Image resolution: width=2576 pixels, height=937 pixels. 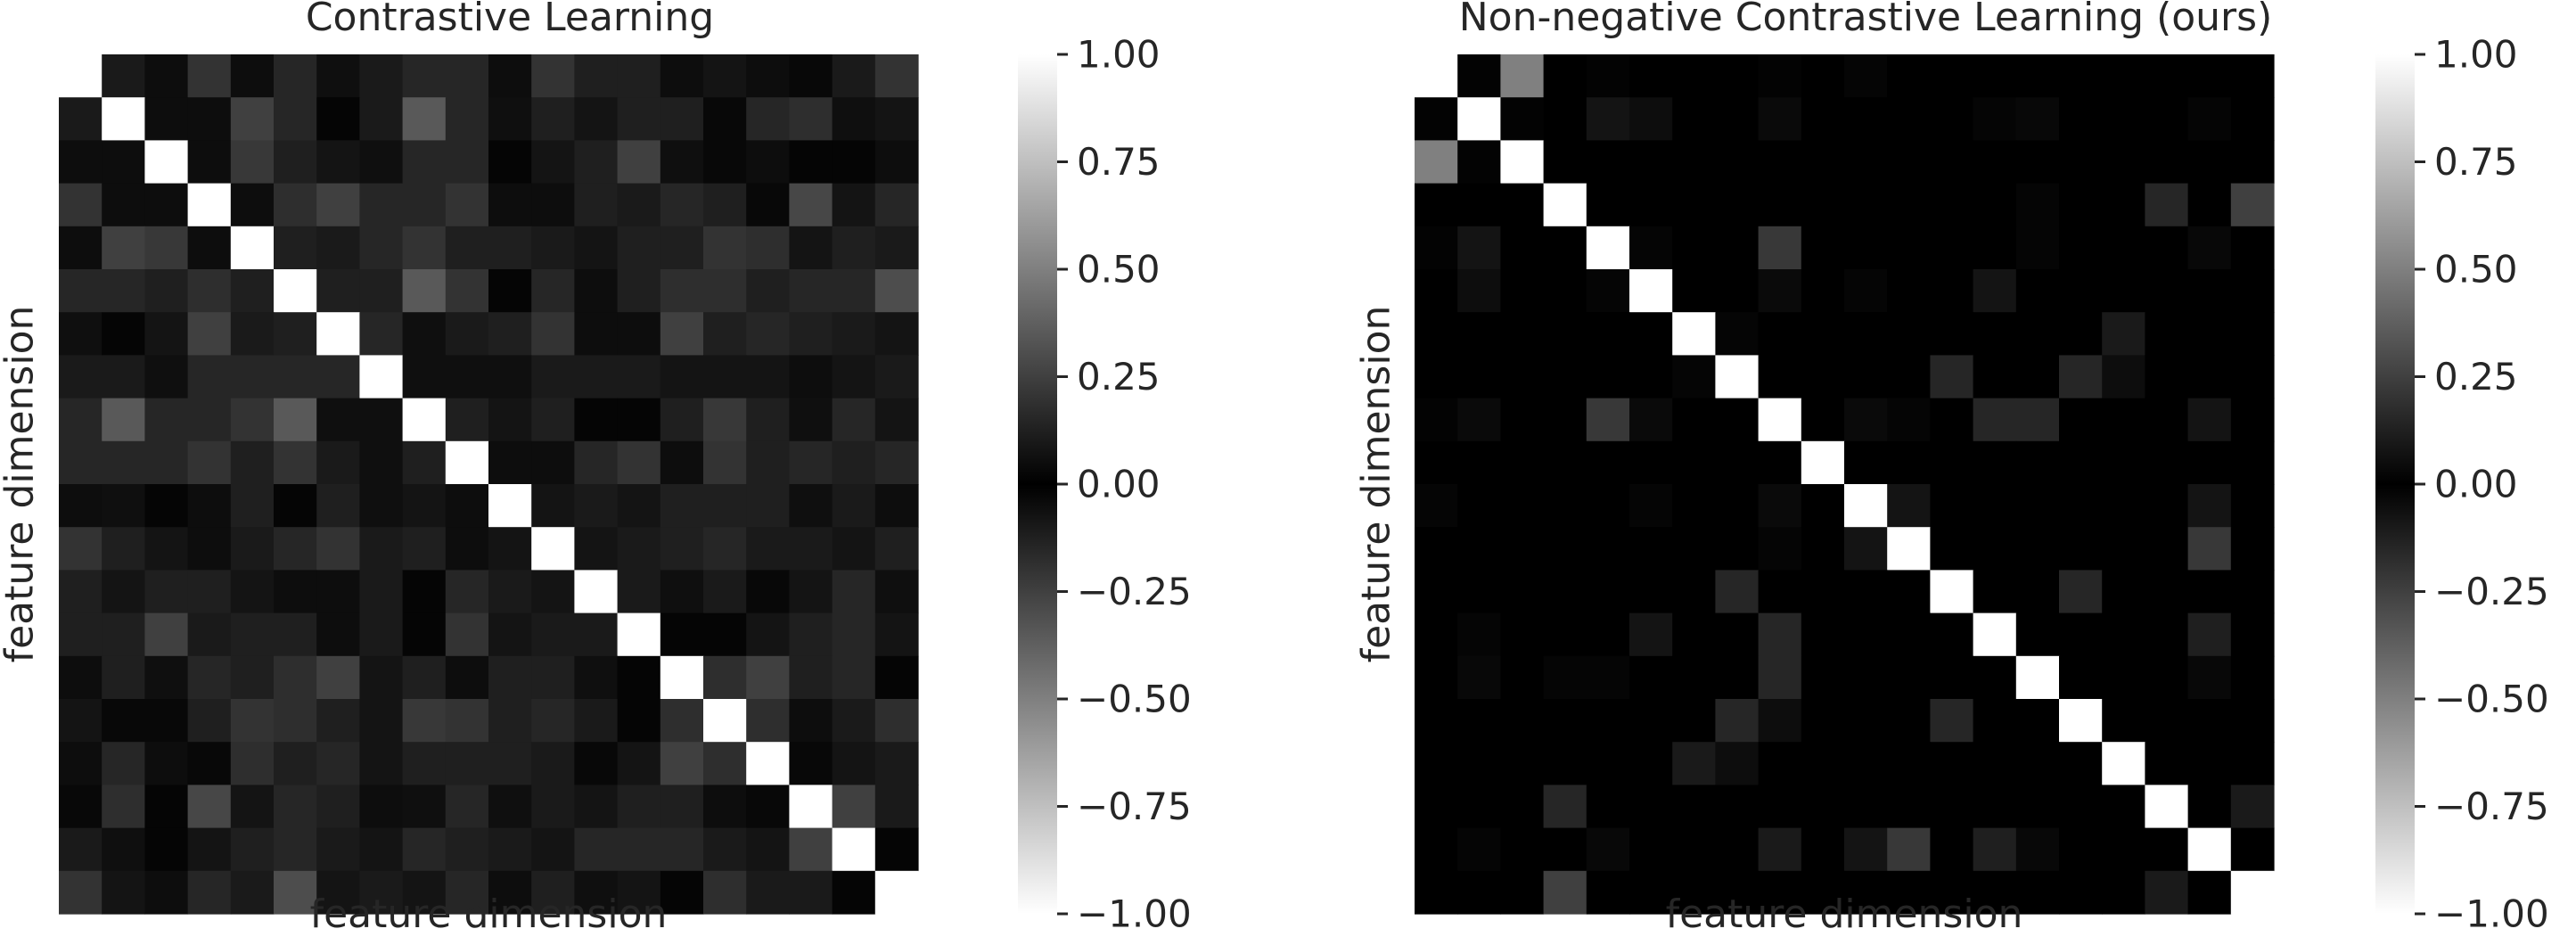 What do you see at coordinates (2476, 377) in the screenshot?
I see `colorbar-tick-label: 0.25` at bounding box center [2476, 377].